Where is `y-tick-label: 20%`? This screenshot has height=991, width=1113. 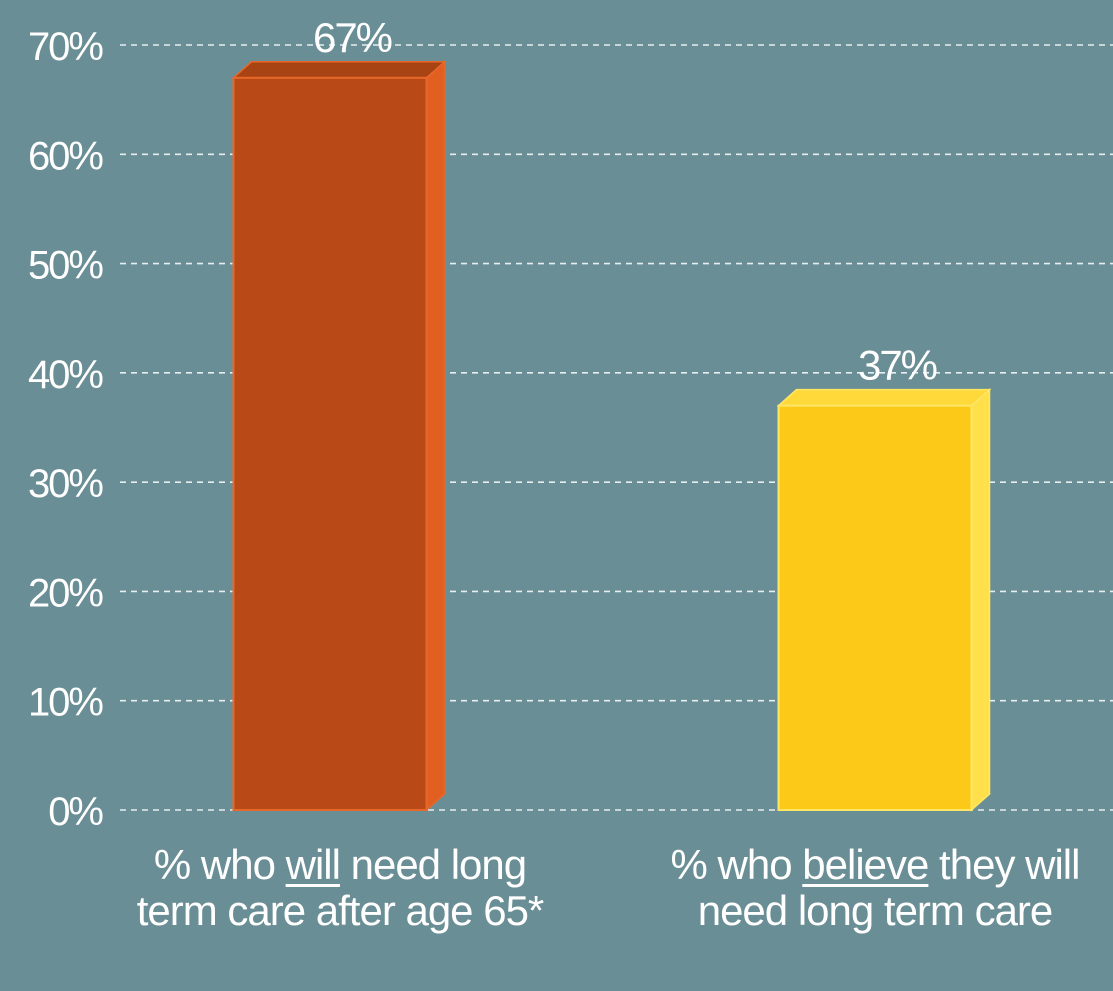 y-tick-label: 20% is located at coordinates (65, 593).